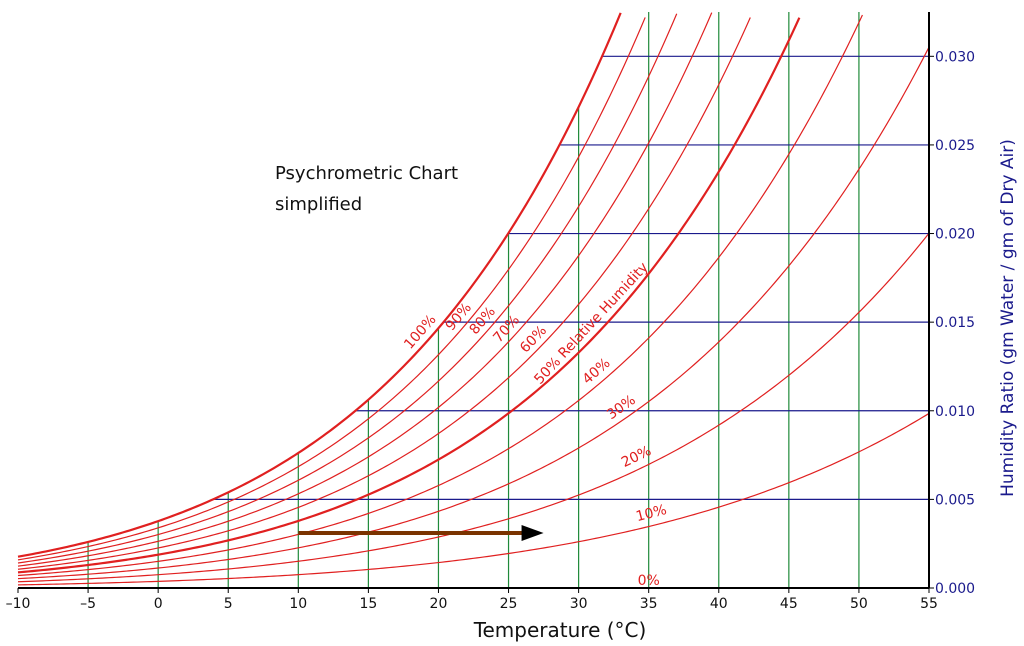 Image resolution: width=1024 pixels, height=646 pixels. I want to click on x-tick-label: 20, so click(439, 604).